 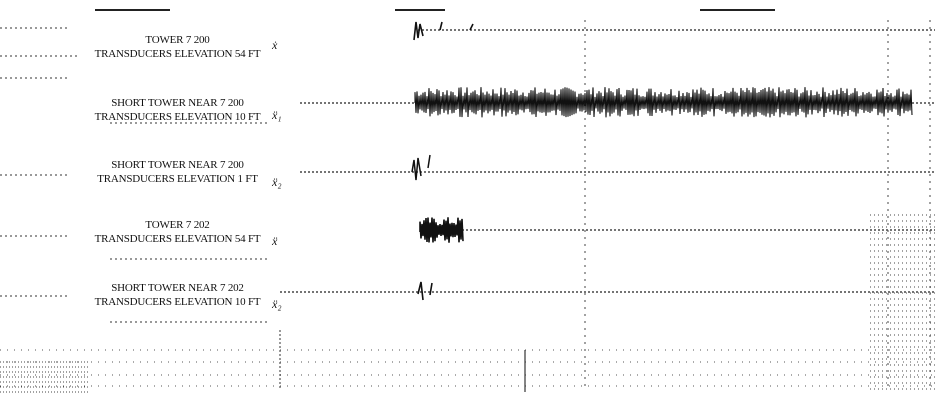 I want to click on trace-label-4-line2: TRANSDUCERS ELEVATION 54 FT, so click(x=177, y=239).